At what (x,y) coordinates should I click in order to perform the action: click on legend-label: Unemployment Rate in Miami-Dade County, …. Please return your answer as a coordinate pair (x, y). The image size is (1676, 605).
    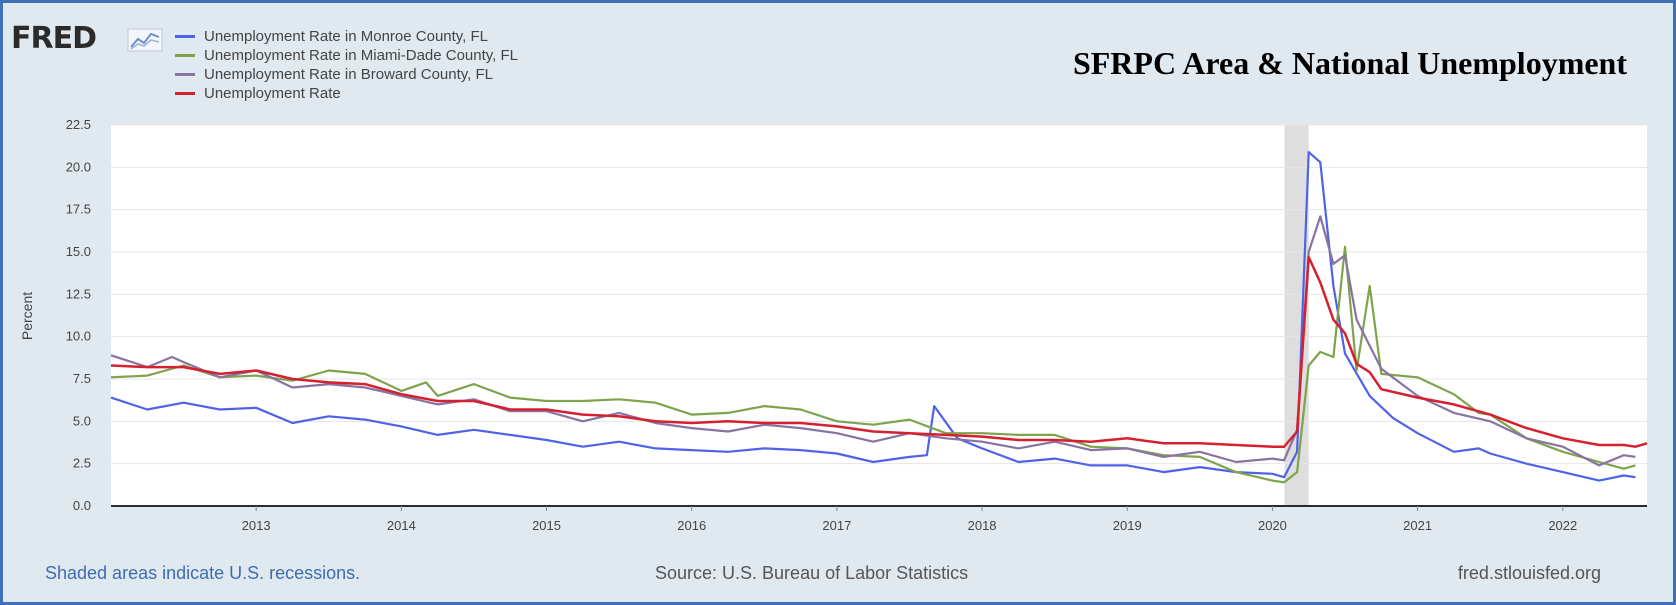
    Looking at the image, I should click on (361, 55).